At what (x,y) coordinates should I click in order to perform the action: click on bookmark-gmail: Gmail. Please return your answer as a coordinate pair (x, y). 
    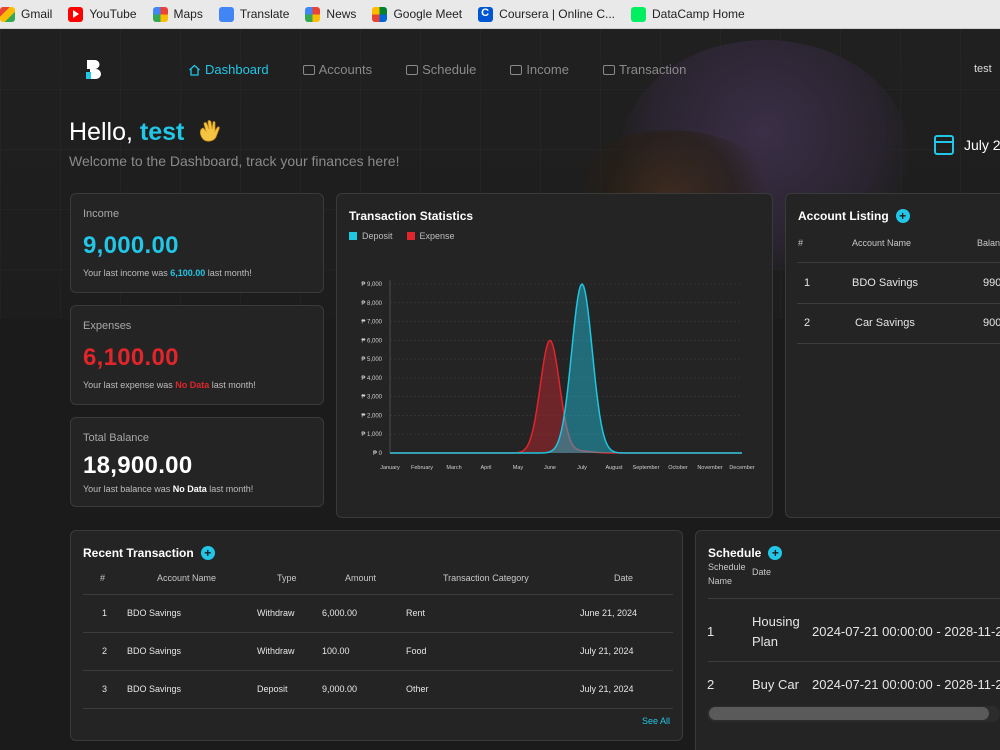
    Looking at the image, I should click on (30, 14).